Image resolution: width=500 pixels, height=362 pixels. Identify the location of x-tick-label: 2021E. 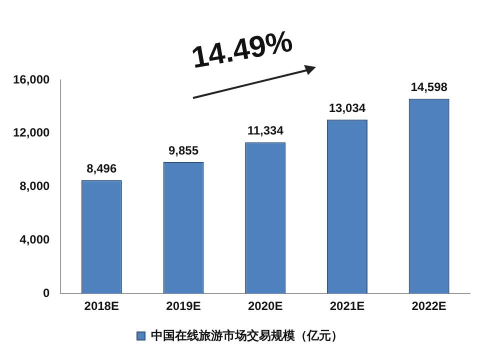
(347, 306).